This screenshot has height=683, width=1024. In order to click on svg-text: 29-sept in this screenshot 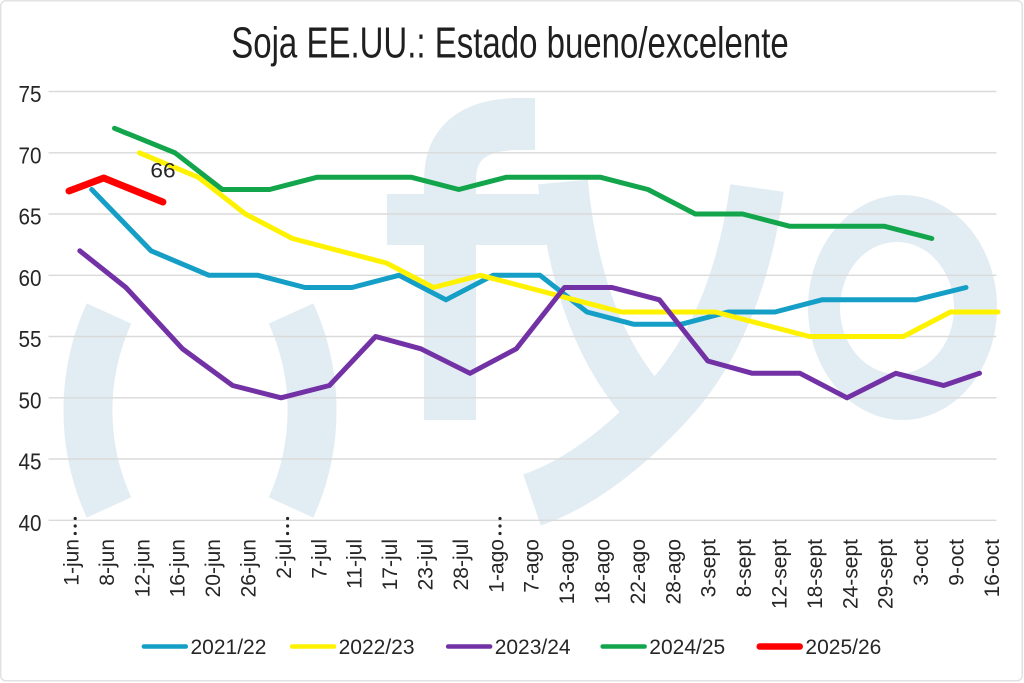, I will do `click(886, 574)`.